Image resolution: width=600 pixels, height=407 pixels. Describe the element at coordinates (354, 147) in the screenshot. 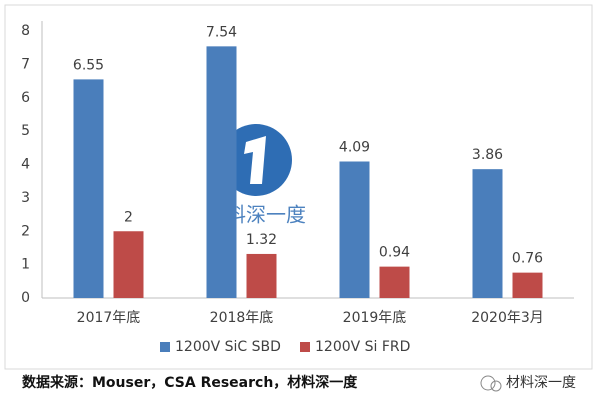

I see `data-label: 4.09` at that location.